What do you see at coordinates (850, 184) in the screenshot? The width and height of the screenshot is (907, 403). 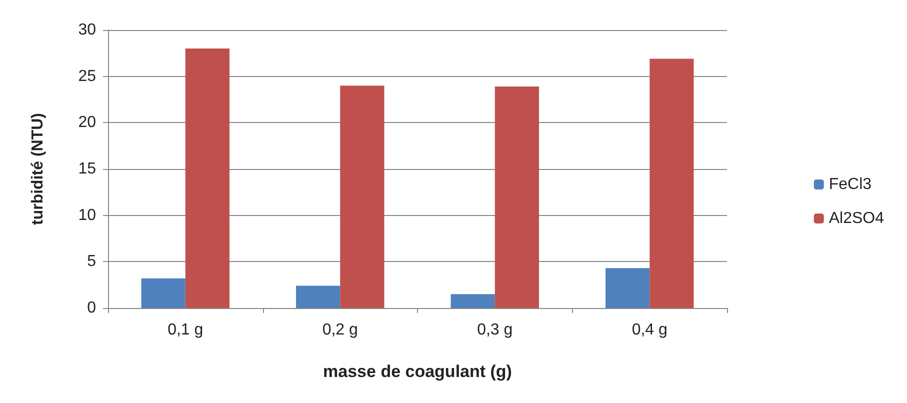 I see `legend-label: FeCl3` at bounding box center [850, 184].